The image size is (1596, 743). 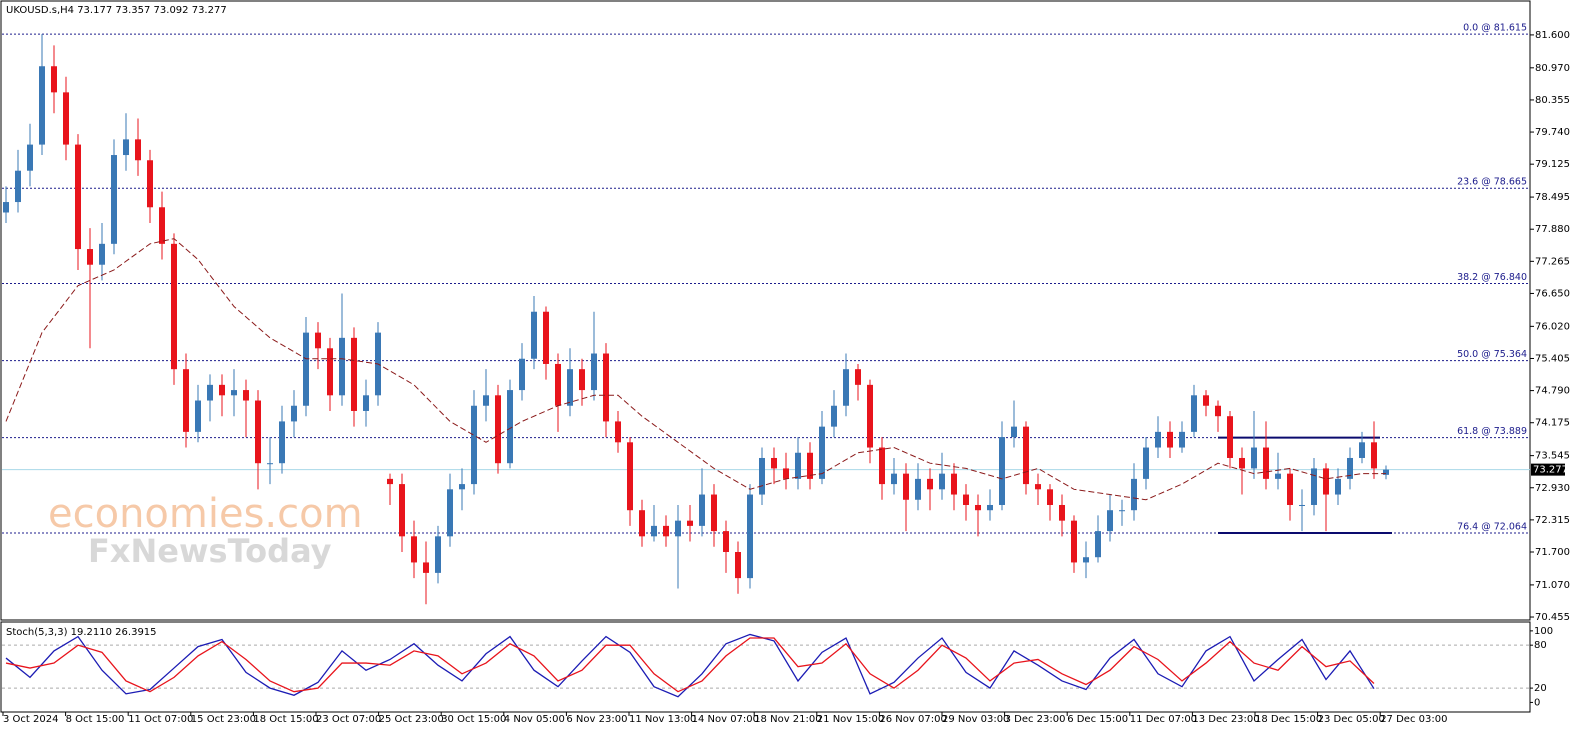 I want to click on x-tick-label: 26 Nov 07:00, so click(x=912, y=719).